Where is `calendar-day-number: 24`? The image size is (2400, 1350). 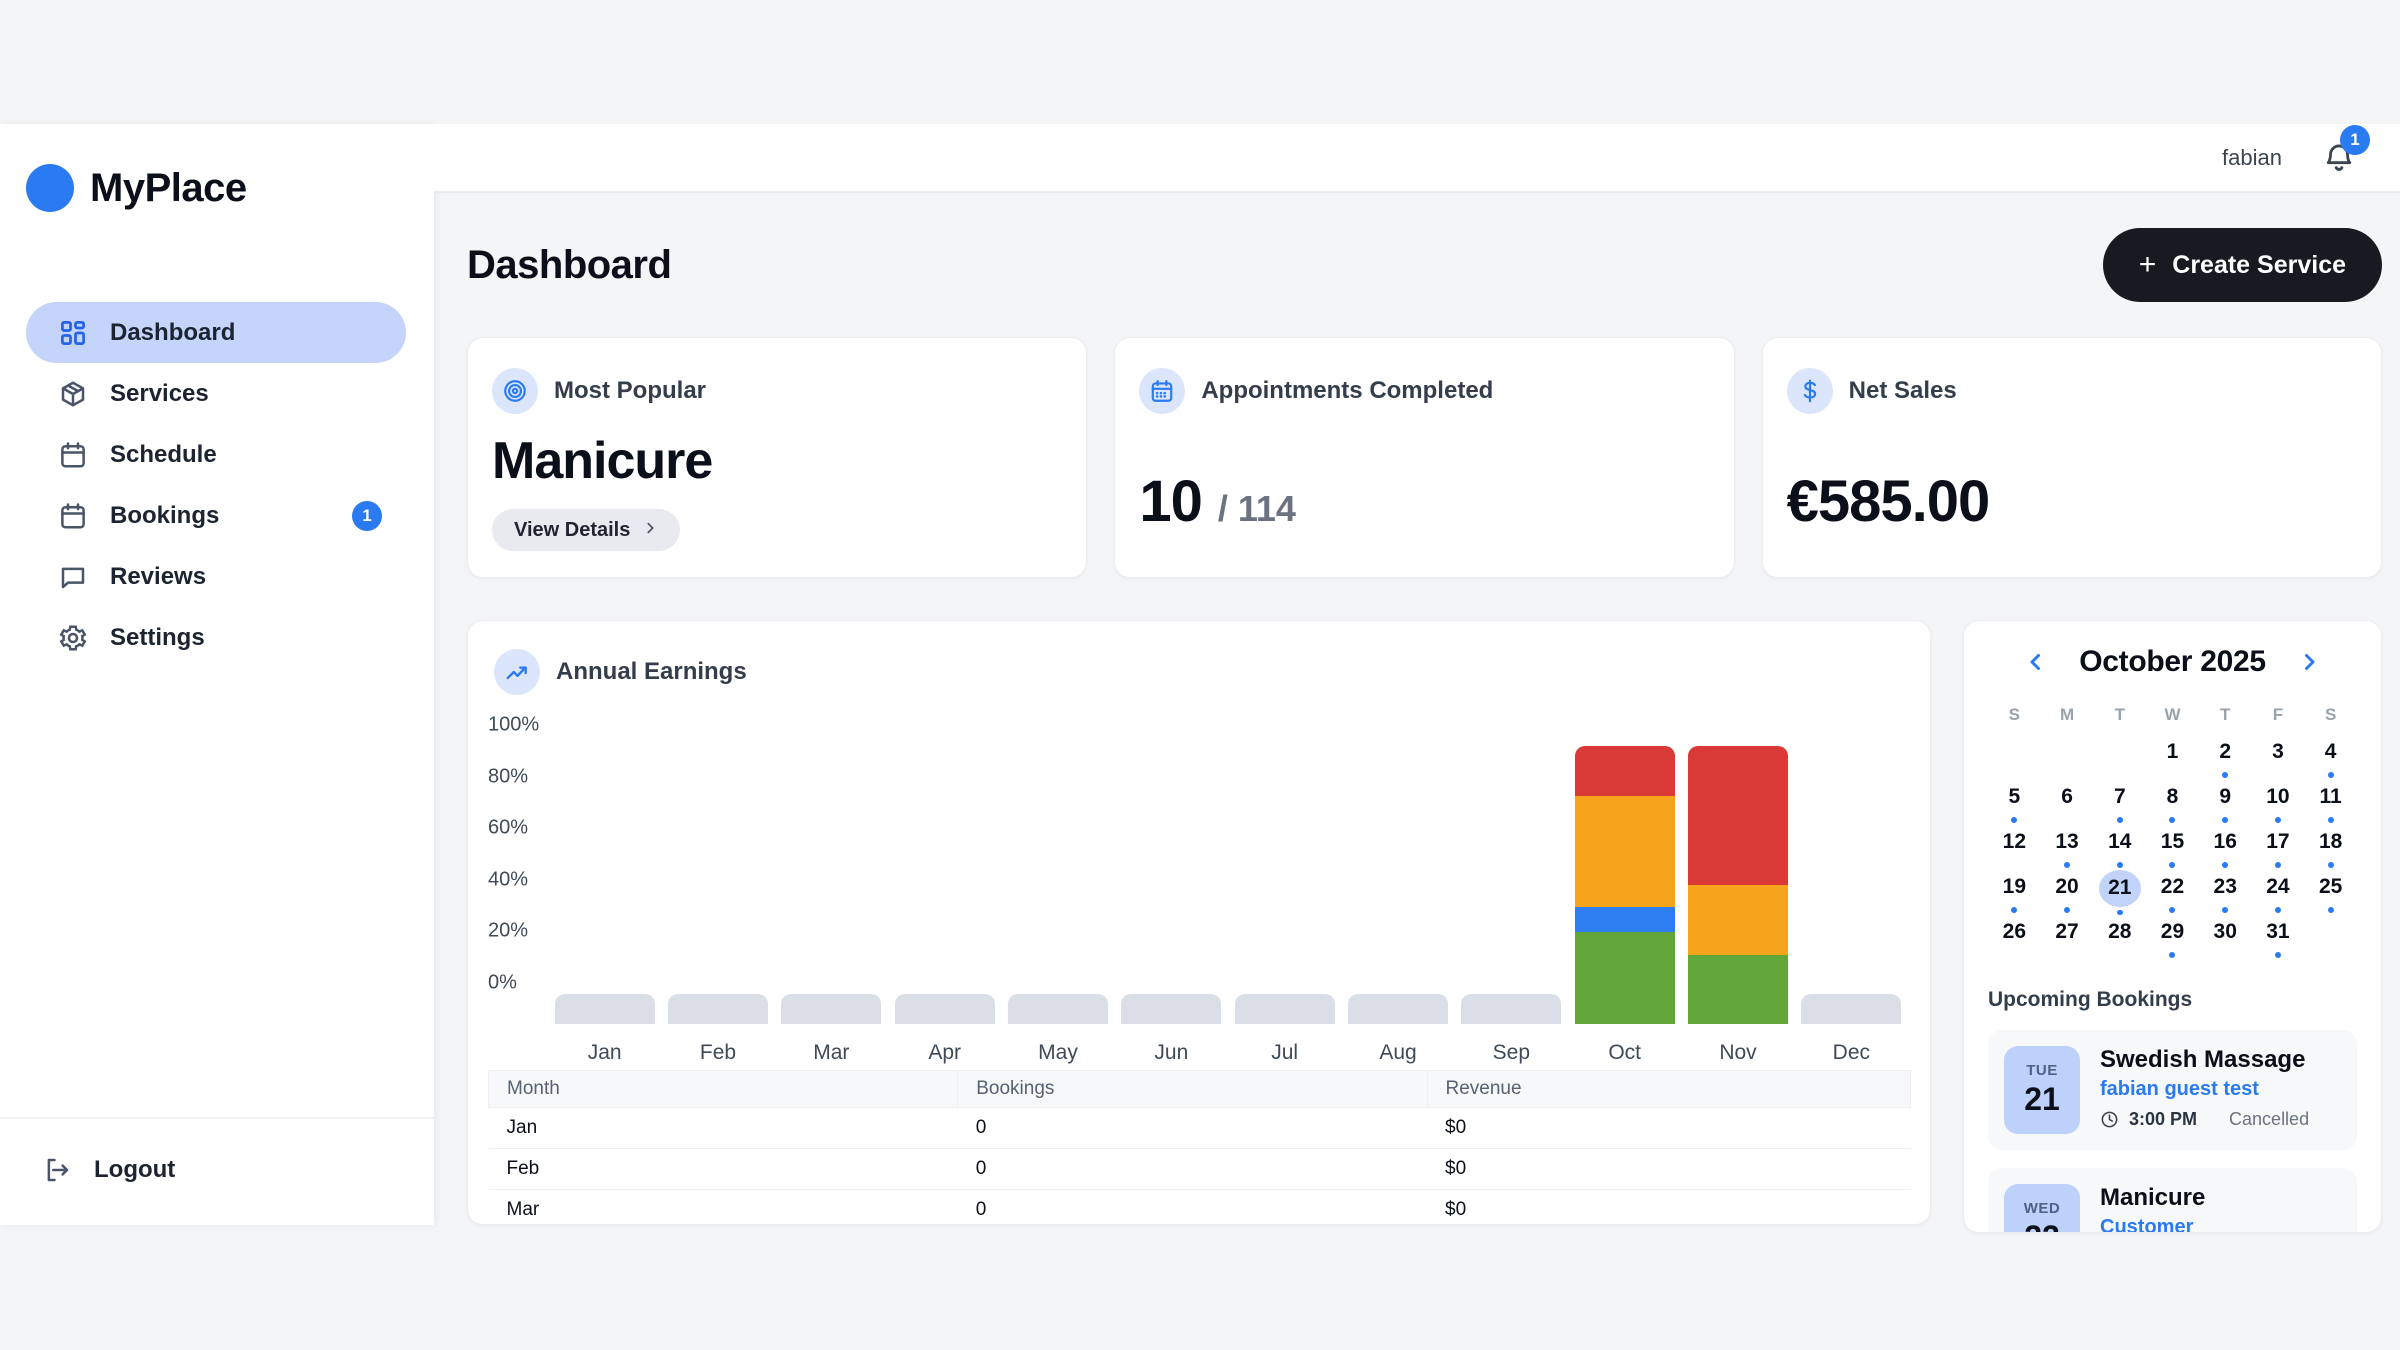
calendar-day-number: 24 is located at coordinates (2278, 886).